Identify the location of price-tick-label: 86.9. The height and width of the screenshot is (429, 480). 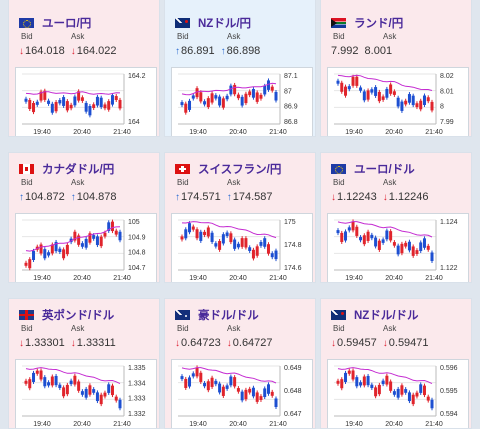
(291, 107).